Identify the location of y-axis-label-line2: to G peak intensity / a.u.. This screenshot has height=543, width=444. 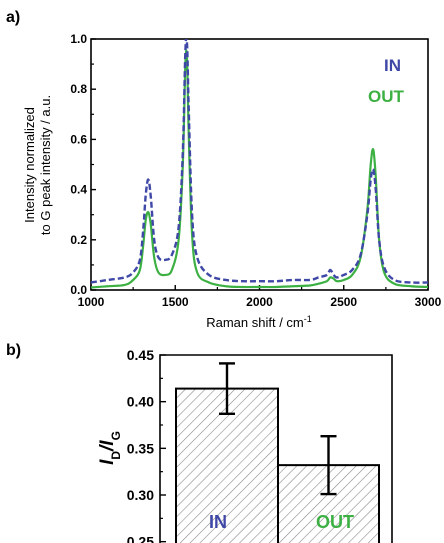
(45, 165).